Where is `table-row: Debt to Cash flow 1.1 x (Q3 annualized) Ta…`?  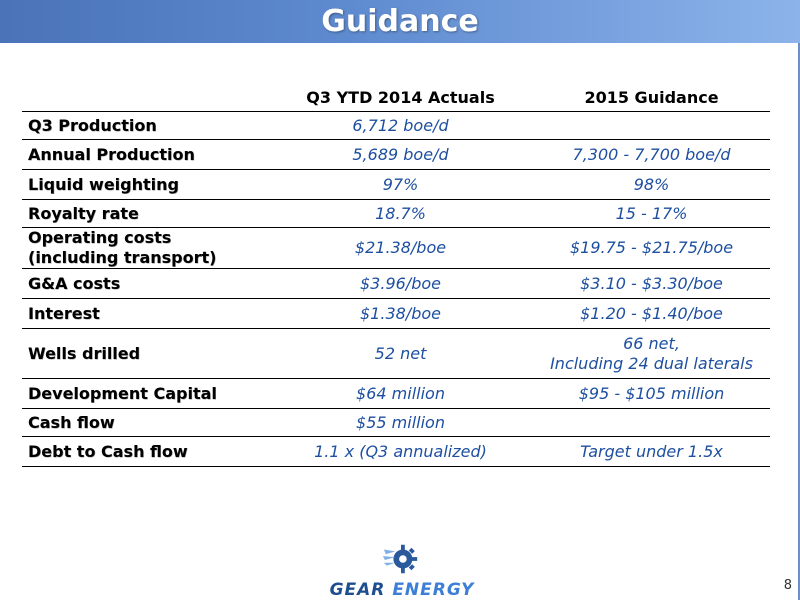
table-row: Debt to Cash flow 1.1 x (Q3 annualized) Ta… is located at coordinates (396, 451).